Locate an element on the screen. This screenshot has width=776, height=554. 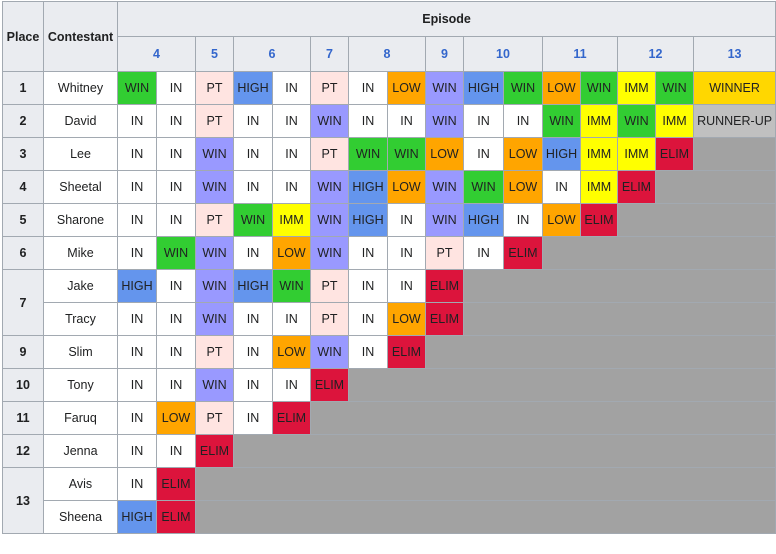
contestant-header: Contestant is located at coordinates (80, 36).